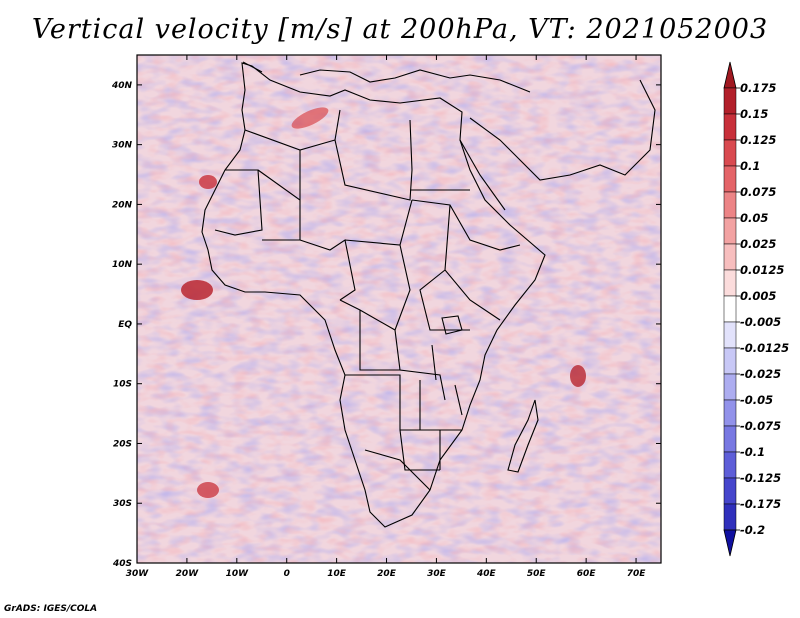 The height and width of the screenshot is (618, 800). I want to click on ascent-core-south-atlantic, so click(208, 490).